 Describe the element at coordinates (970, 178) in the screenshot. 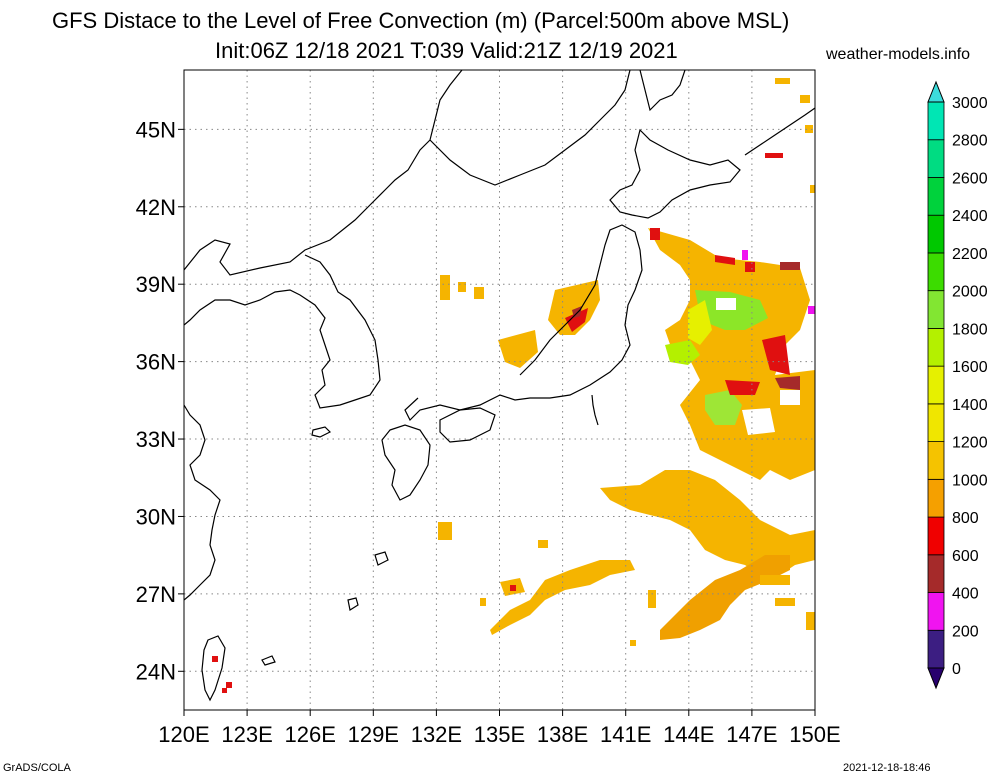

I see `colorbar-label: 2600` at that location.